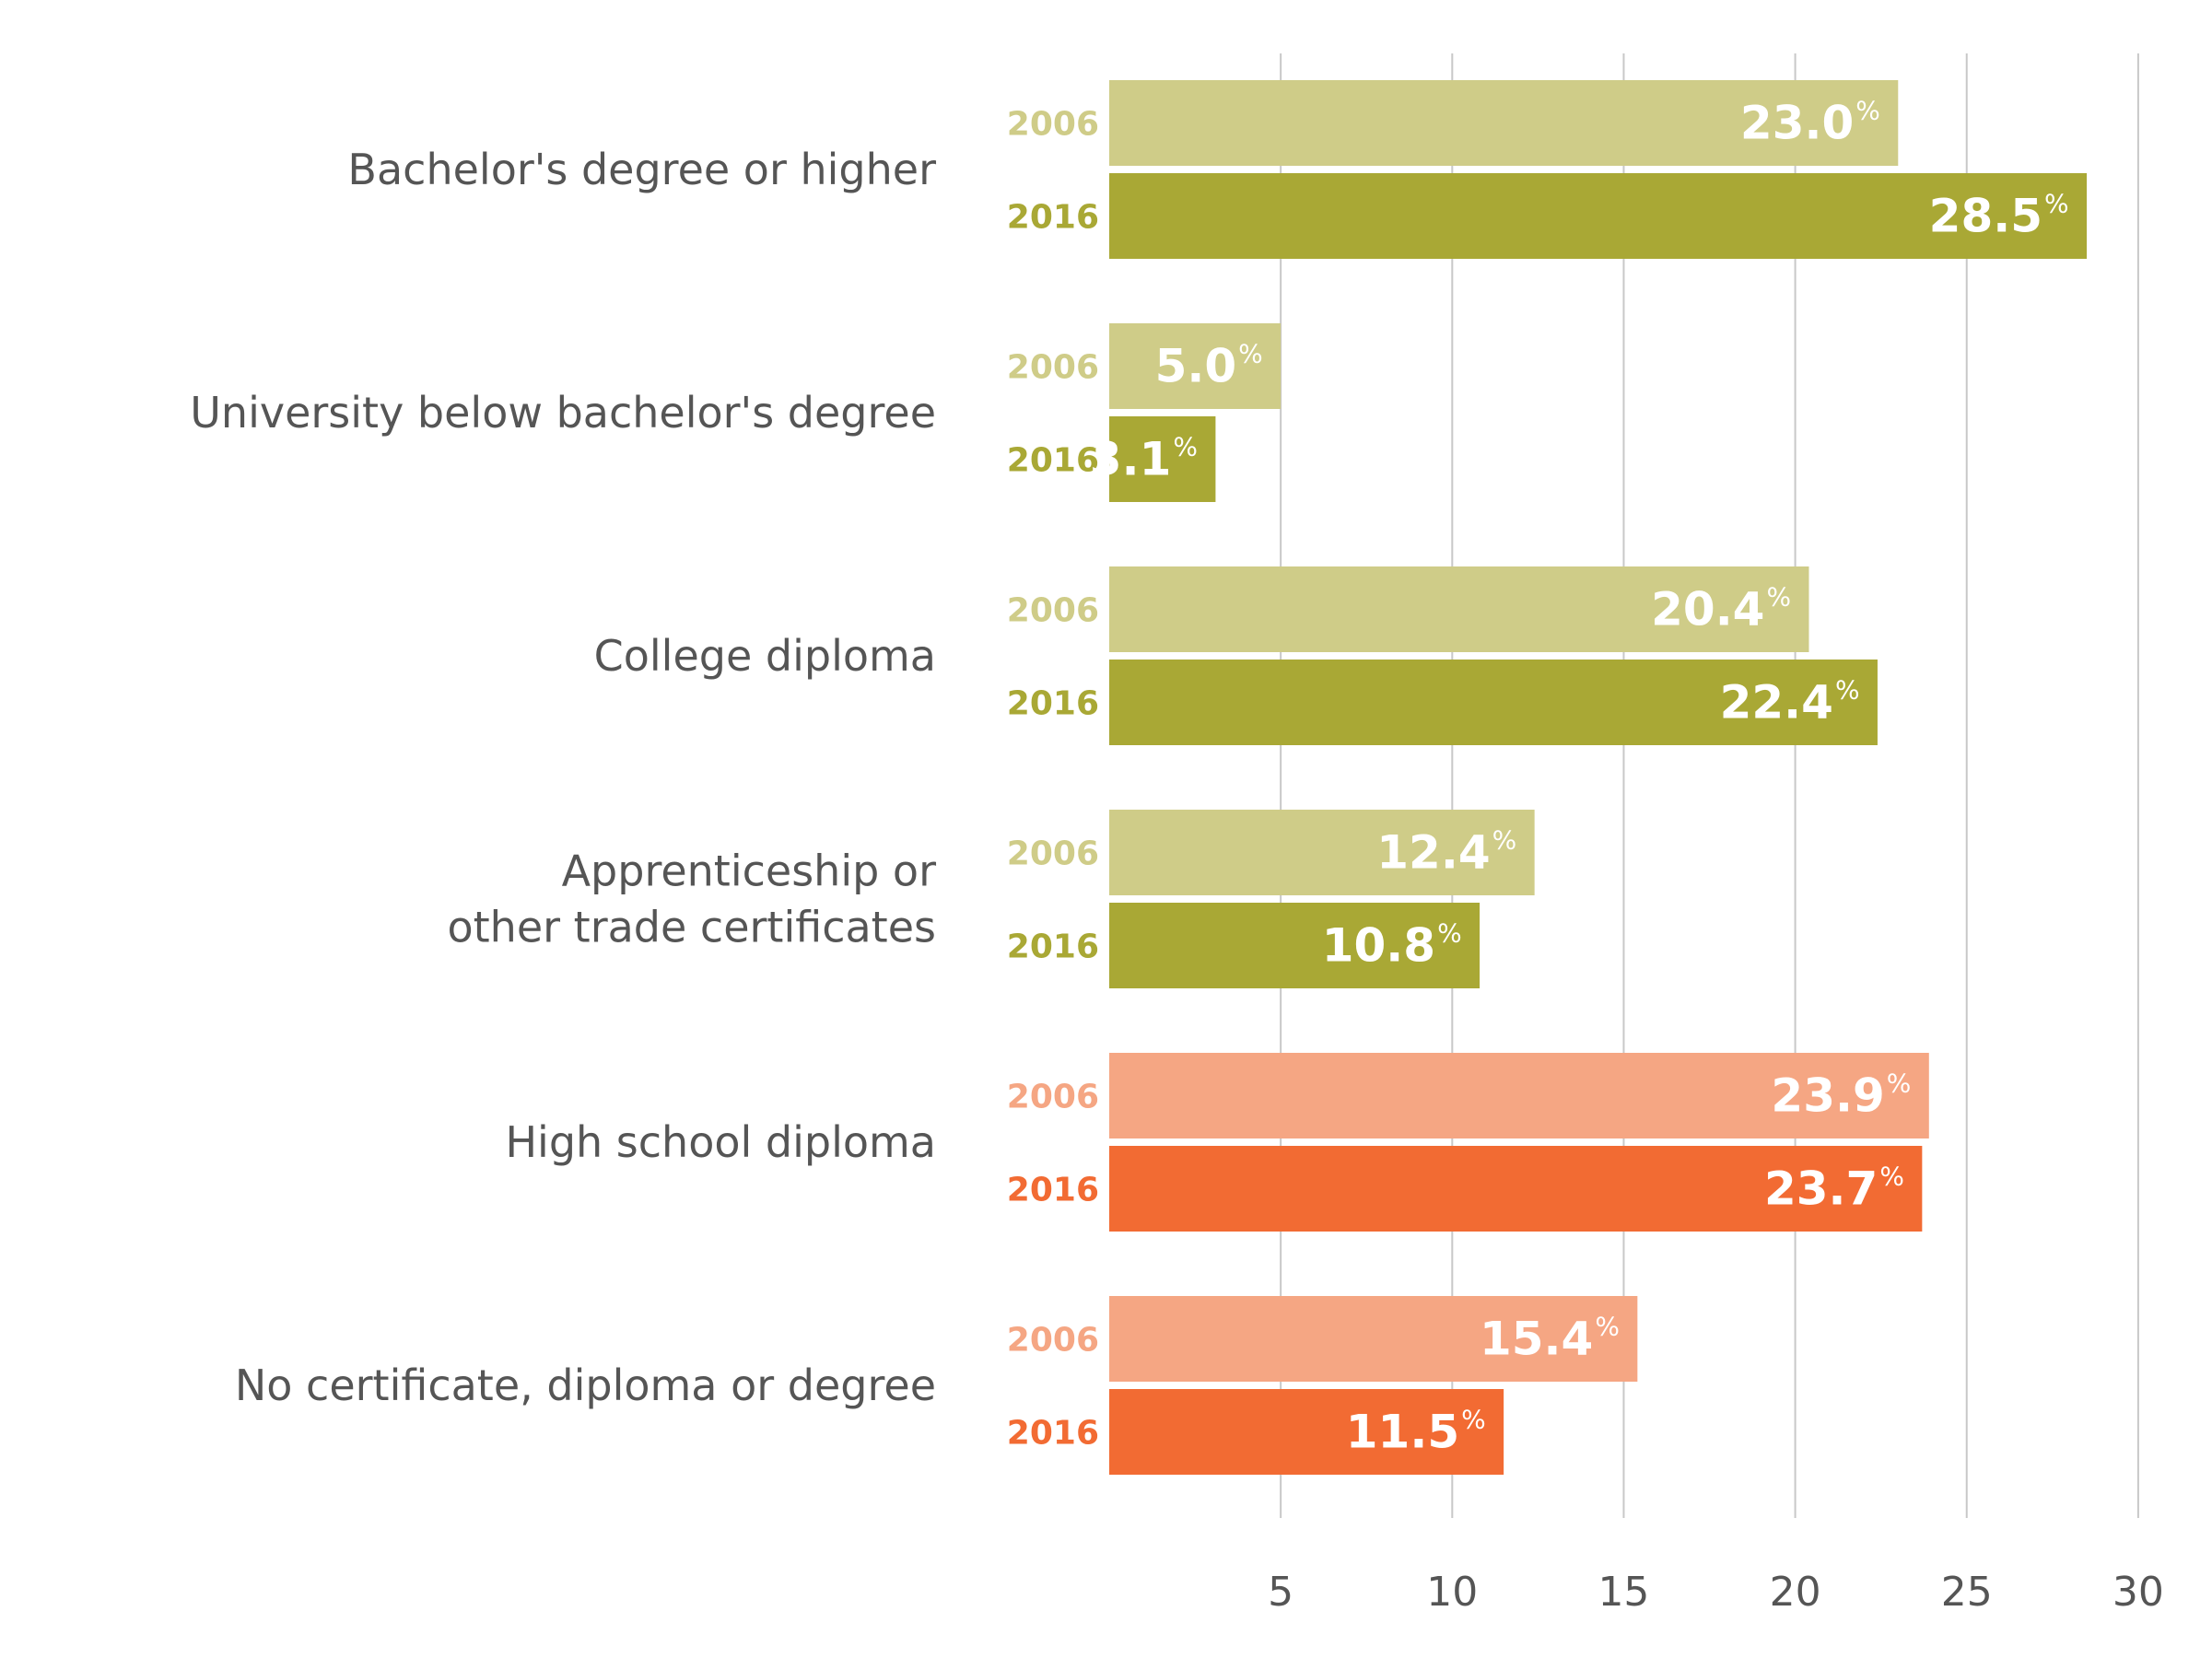  What do you see at coordinates (691, 927) in the screenshot?
I see `category-label: other trade certificates` at bounding box center [691, 927].